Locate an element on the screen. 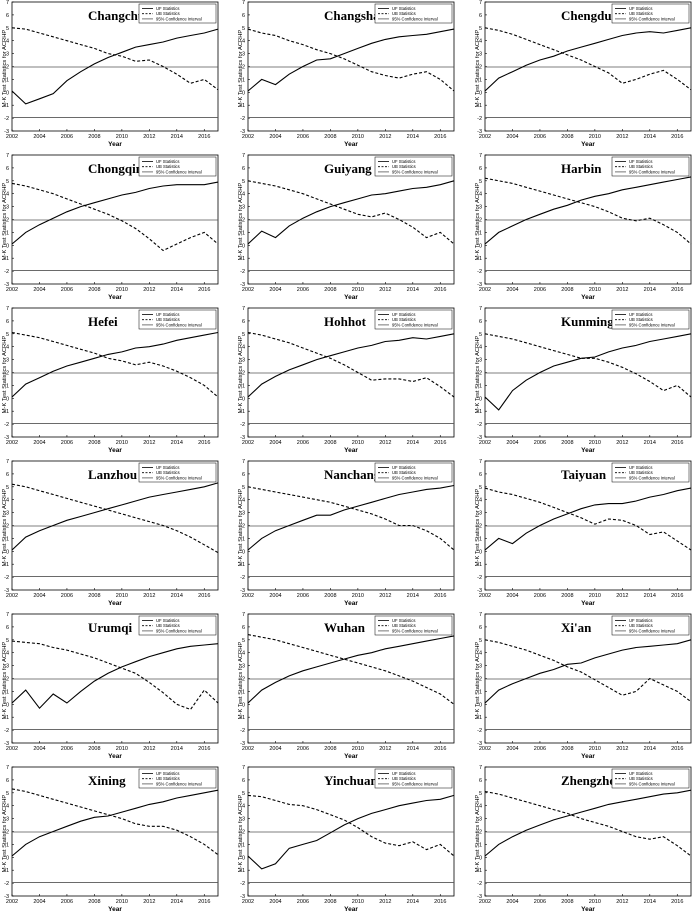  y-tick-label: -2 is located at coordinates (242, 578).